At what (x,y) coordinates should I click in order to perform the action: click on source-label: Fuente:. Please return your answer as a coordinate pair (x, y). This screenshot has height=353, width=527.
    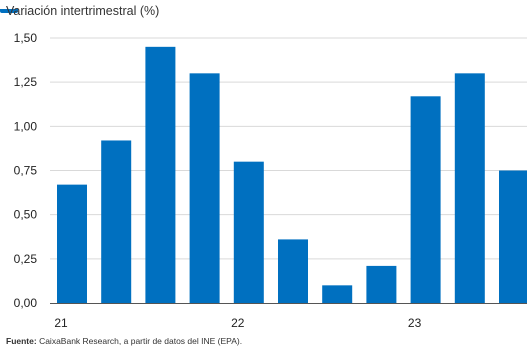
    Looking at the image, I should click on (21, 341).